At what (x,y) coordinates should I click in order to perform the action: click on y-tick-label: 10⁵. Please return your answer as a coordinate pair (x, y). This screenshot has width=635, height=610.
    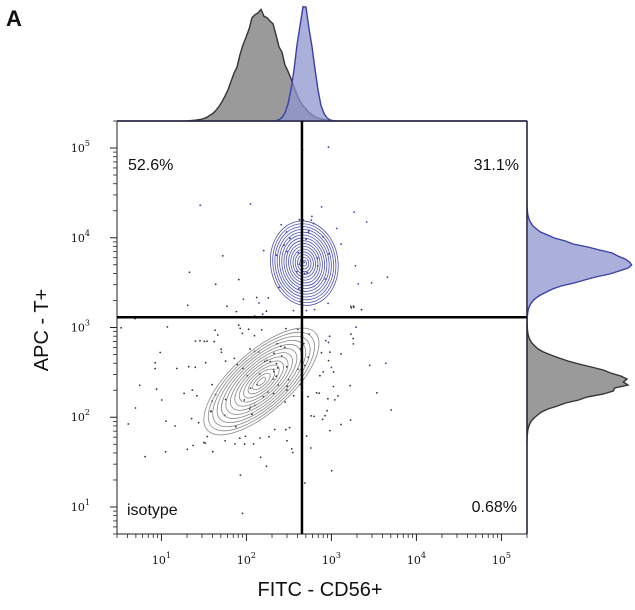
    Looking at the image, I should click on (80, 147).